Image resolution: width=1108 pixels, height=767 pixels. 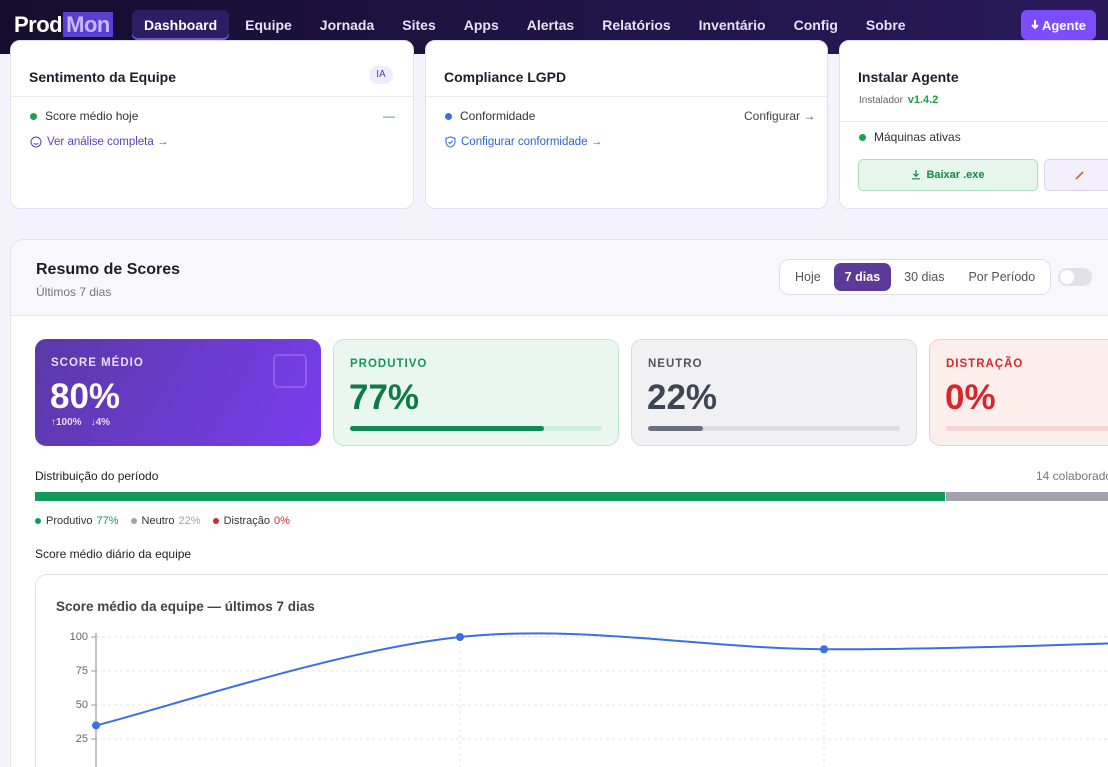 What do you see at coordinates (601, 679) in the screenshot?
I see `line` at bounding box center [601, 679].